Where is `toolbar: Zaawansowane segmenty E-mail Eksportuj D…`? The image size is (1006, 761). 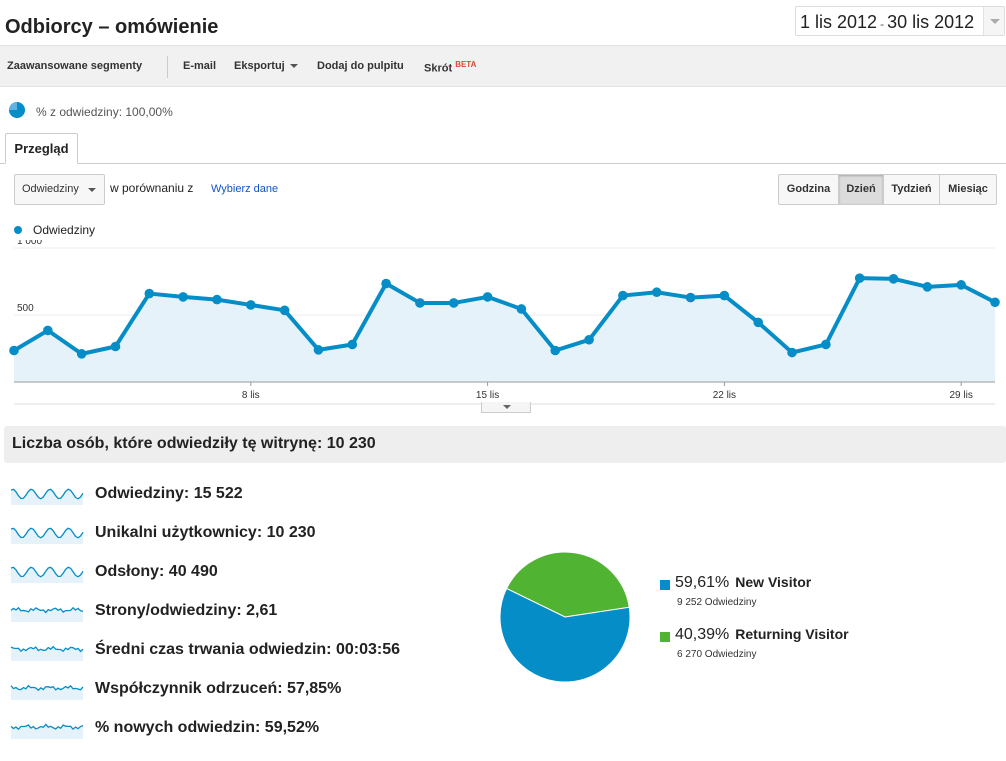 toolbar: Zaawansowane segmenty E-mail Eksportuj D… is located at coordinates (503, 66).